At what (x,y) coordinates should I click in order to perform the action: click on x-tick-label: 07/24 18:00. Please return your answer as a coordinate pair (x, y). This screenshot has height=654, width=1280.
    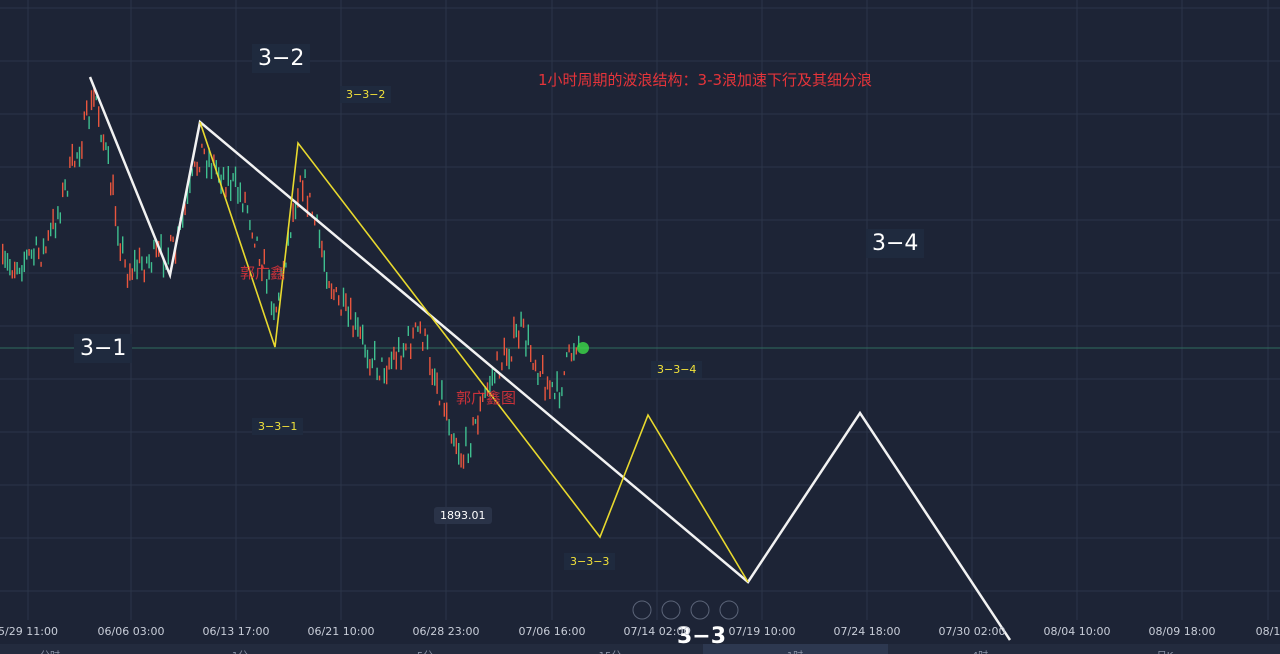
    Looking at the image, I should click on (867, 631).